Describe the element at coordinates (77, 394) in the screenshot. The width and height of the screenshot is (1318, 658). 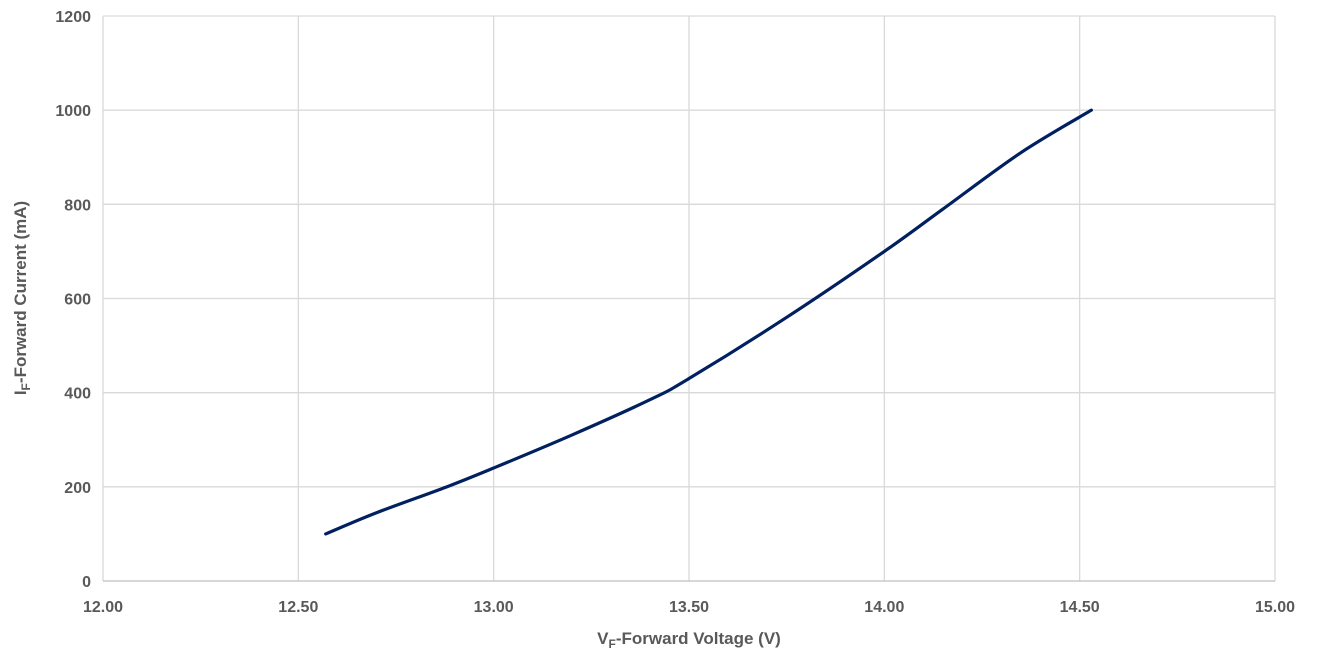
I see `y-tick-label: 400` at that location.